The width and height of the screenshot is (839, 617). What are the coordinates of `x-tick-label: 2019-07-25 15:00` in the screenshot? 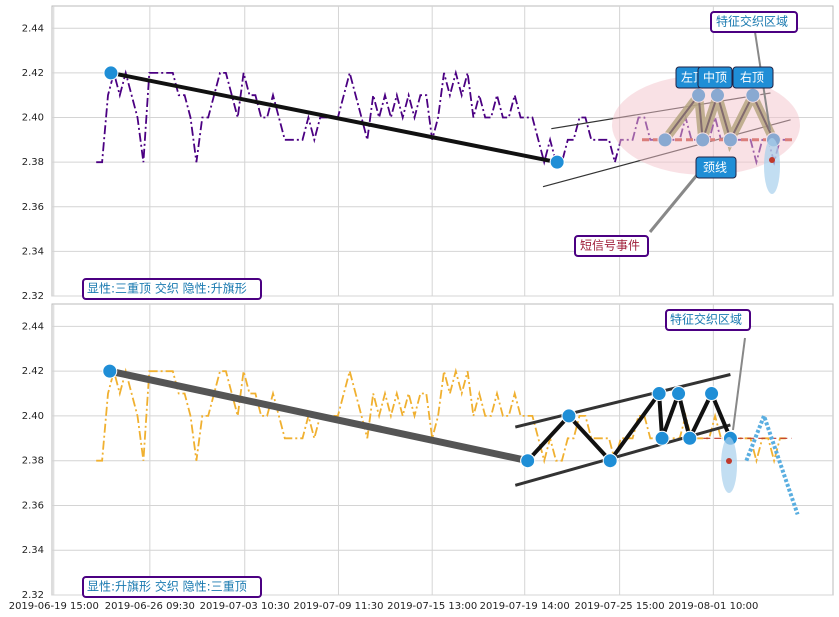 It's located at (620, 606).